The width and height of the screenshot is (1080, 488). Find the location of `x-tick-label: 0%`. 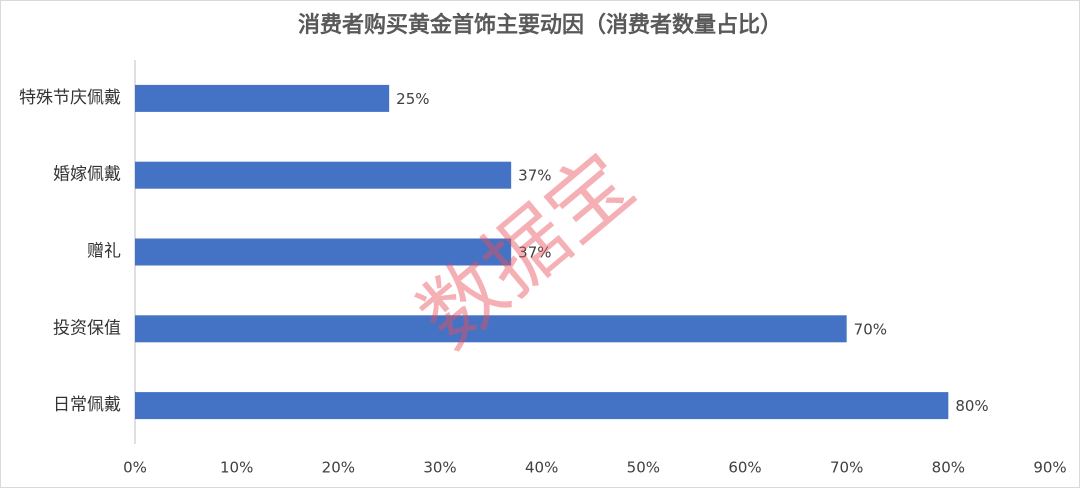

x-tick-label: 0% is located at coordinates (135, 468).